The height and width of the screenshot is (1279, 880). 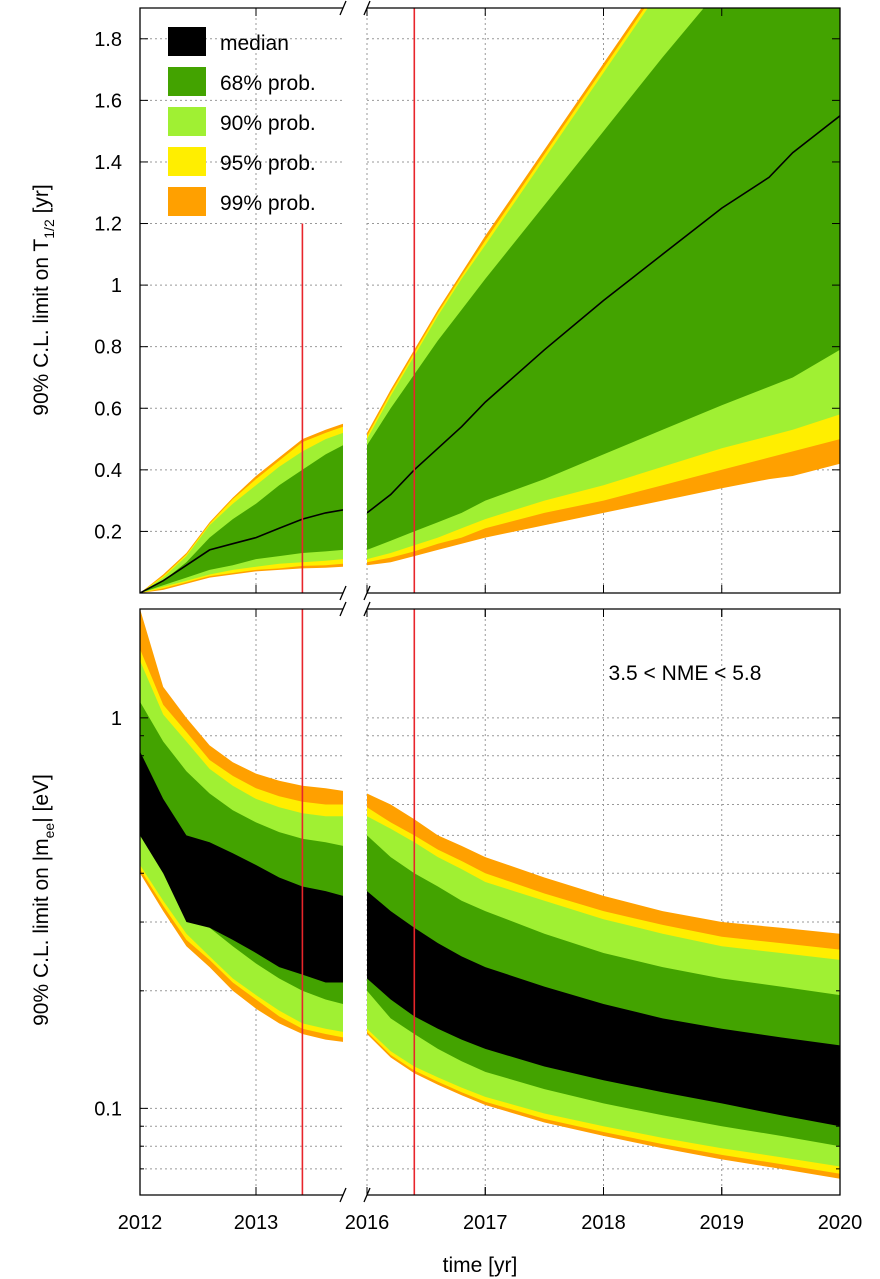 I want to click on band-68-prob, so click(x=241, y=519).